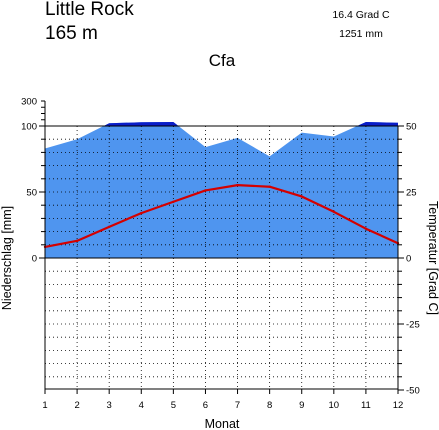  What do you see at coordinates (408, 259) in the screenshot?
I see `temp-tick-label: 0` at bounding box center [408, 259].